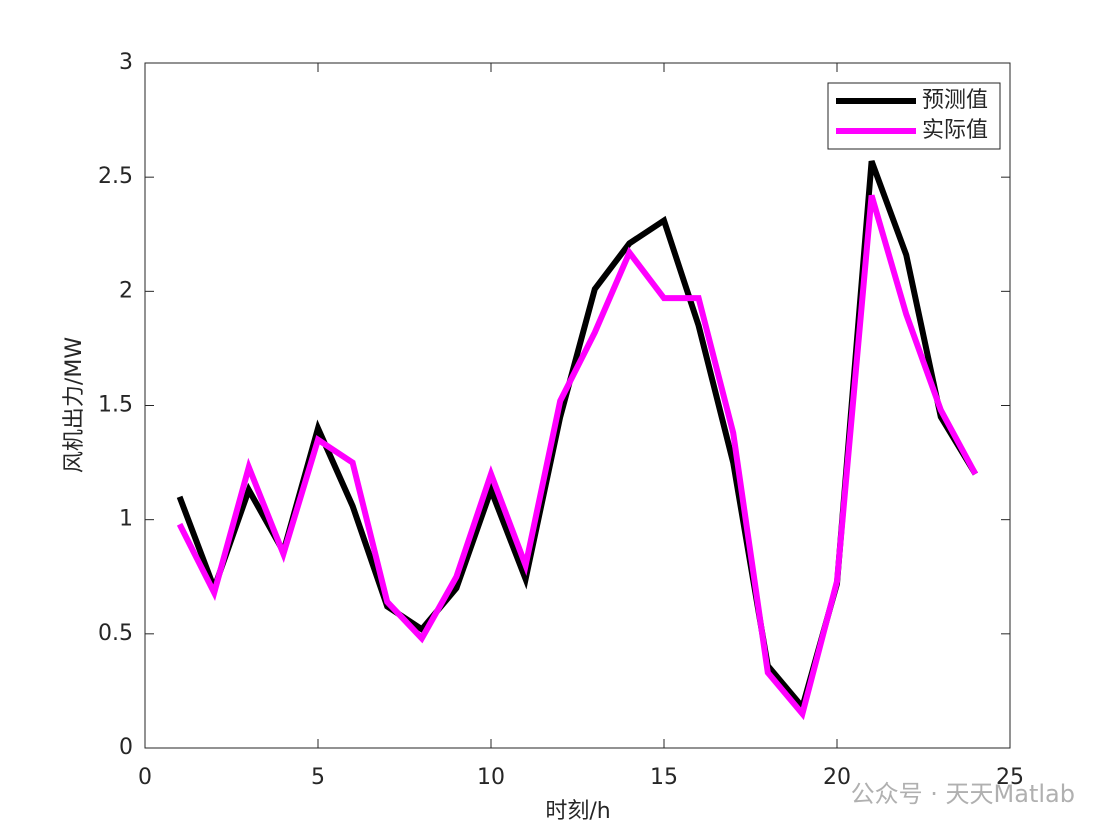  Describe the element at coordinates (115, 405) in the screenshot. I see `y-tick-label: 1.5` at that location.